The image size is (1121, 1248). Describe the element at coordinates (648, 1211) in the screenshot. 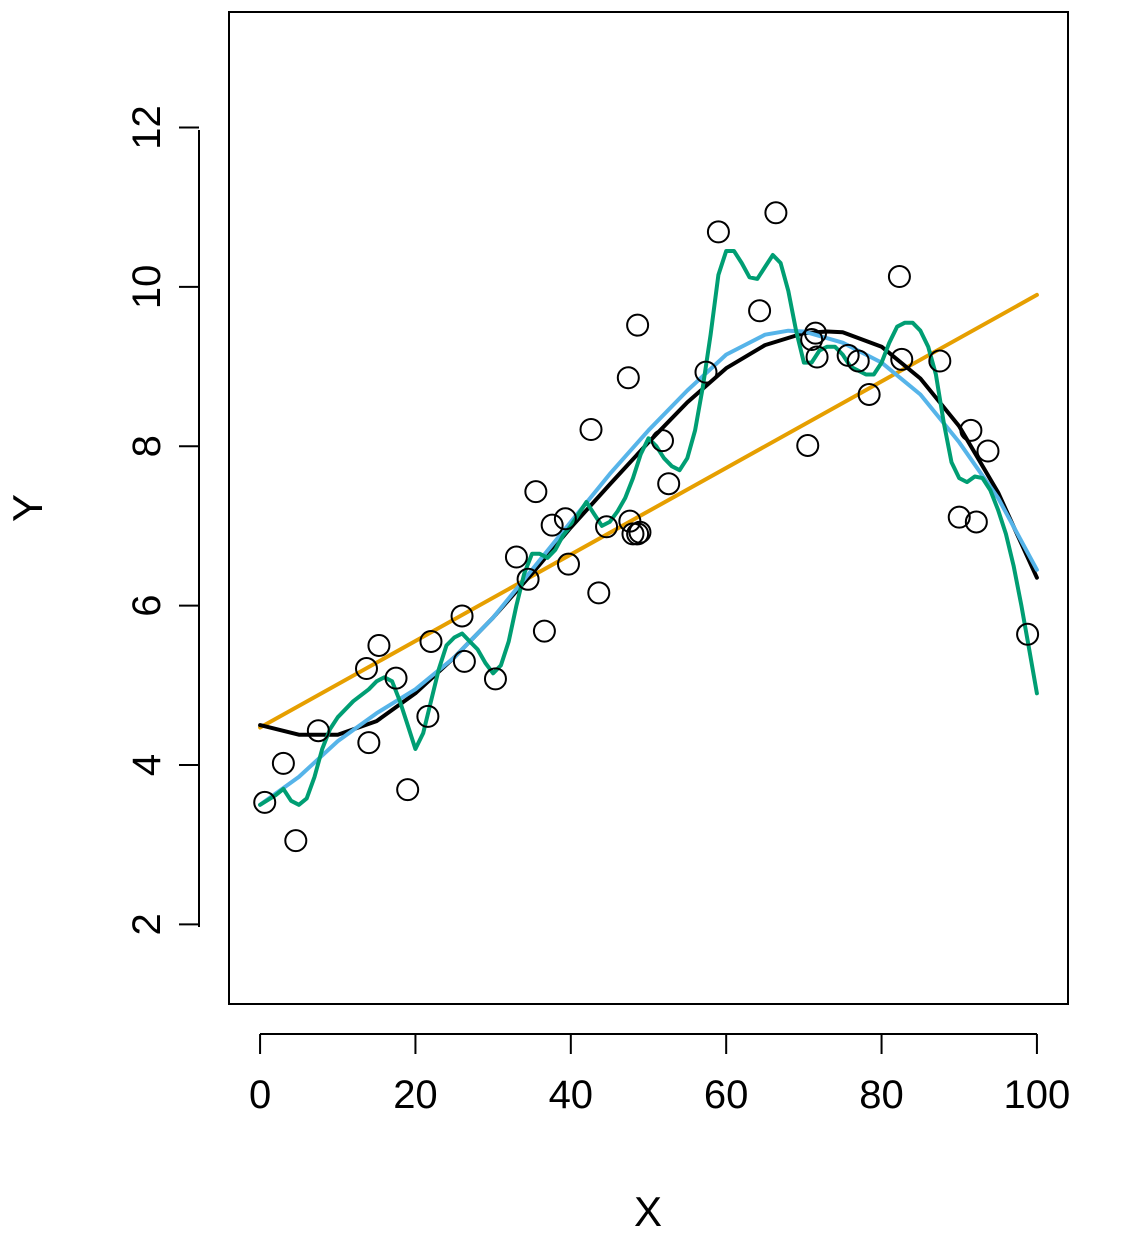

I see `x-axis-title: X` at that location.